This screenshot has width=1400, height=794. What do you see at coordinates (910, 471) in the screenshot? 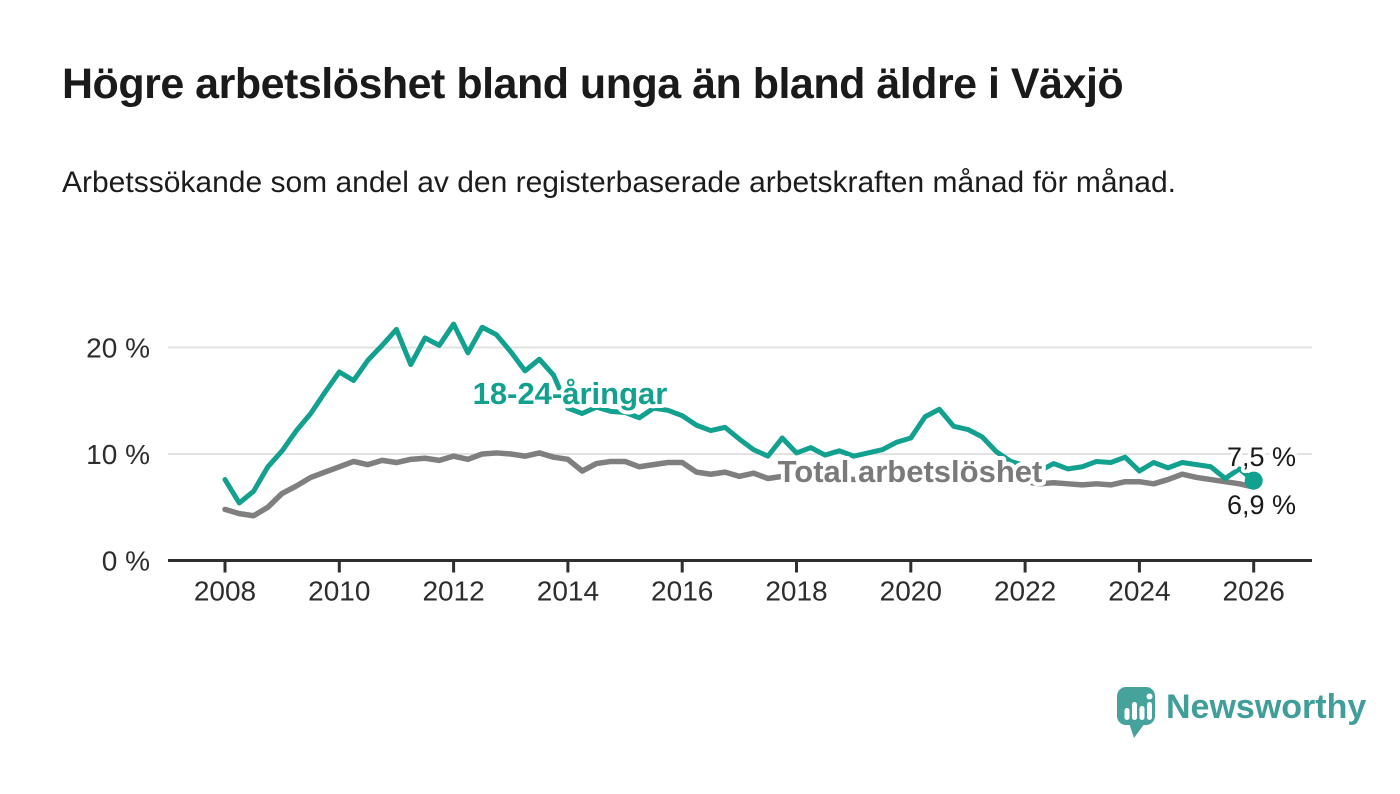
I see `total-series-label: Total arbetslöshet` at bounding box center [910, 471].